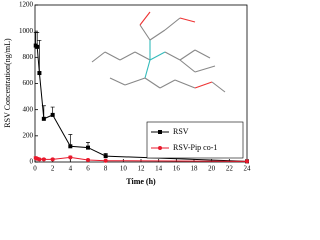 This screenshot has height=240, width=320. What do you see at coordinates (142, 169) in the screenshot?
I see `x-tick-label: 12` at bounding box center [142, 169].